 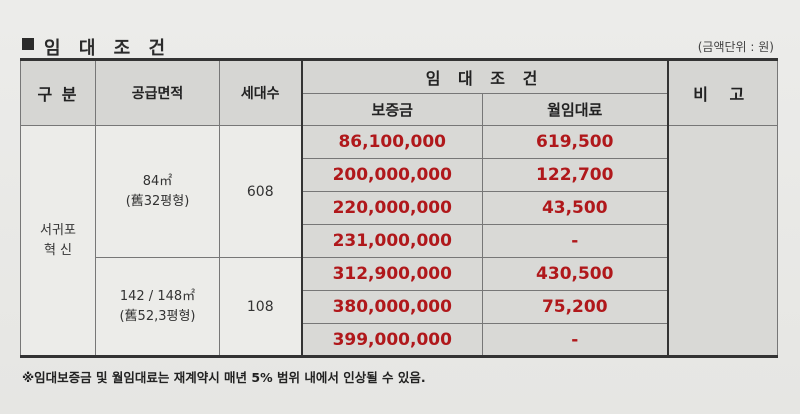 What do you see at coordinates (157, 307) in the screenshot?
I see `area-cell: 142 / 148㎡ (舊52,3평형)` at bounding box center [157, 307].